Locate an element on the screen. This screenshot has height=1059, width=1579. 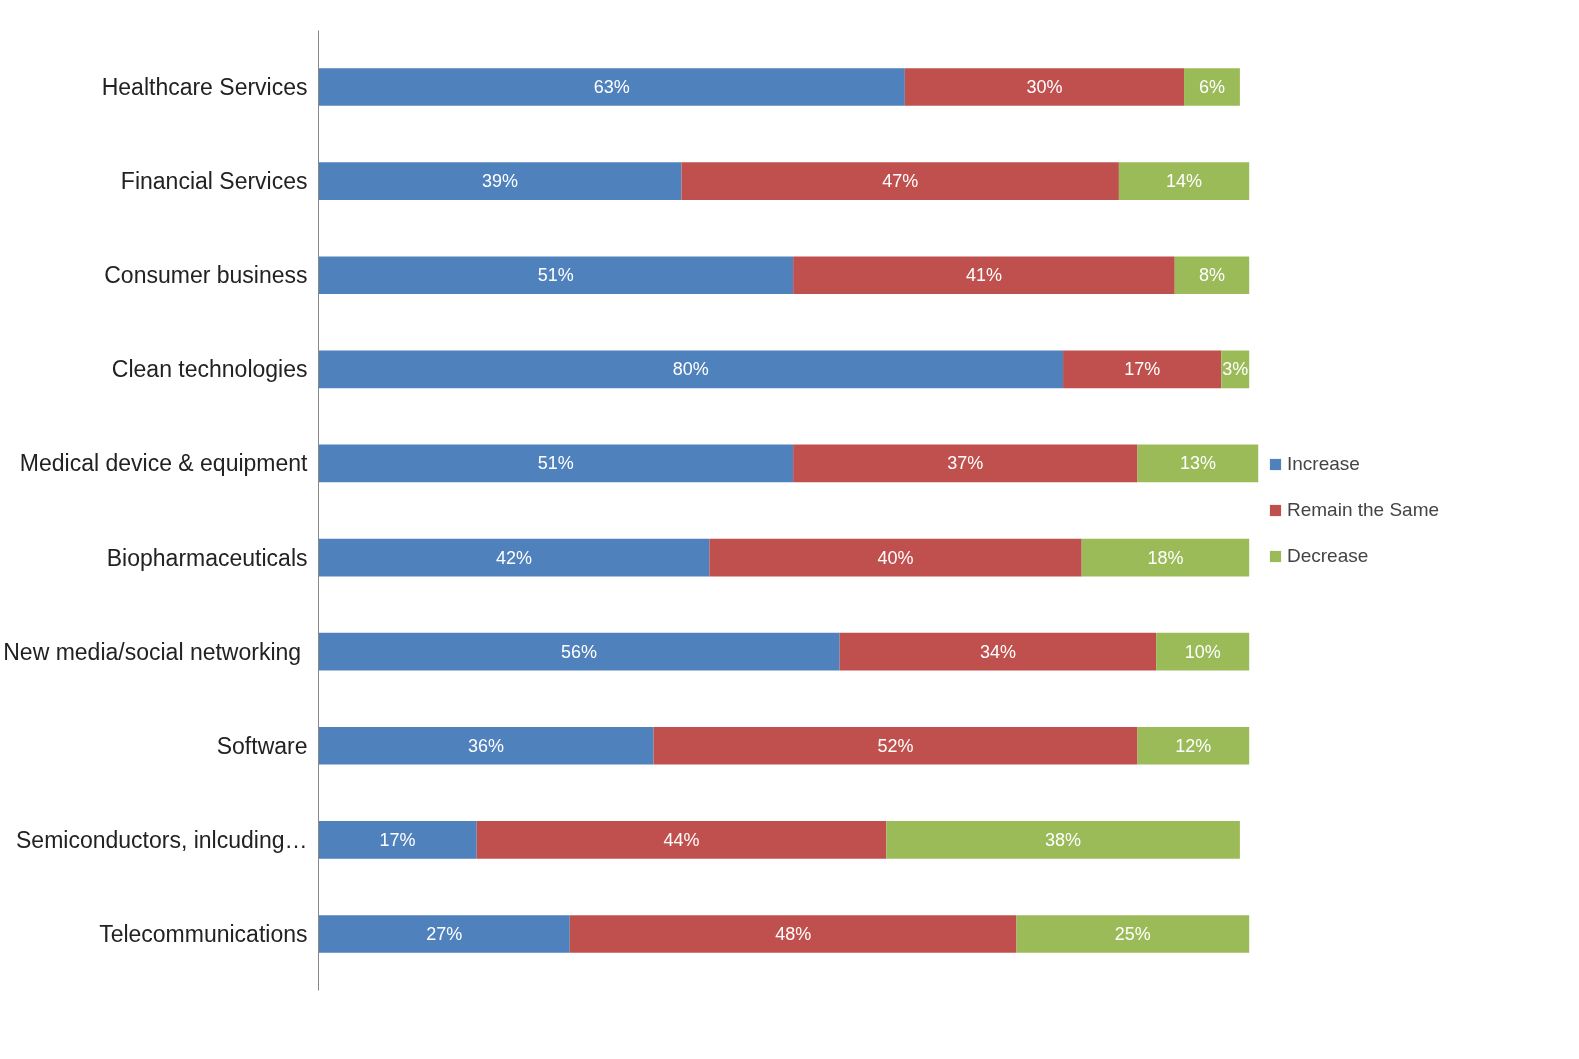
data-label: 56% is located at coordinates (579, 651).